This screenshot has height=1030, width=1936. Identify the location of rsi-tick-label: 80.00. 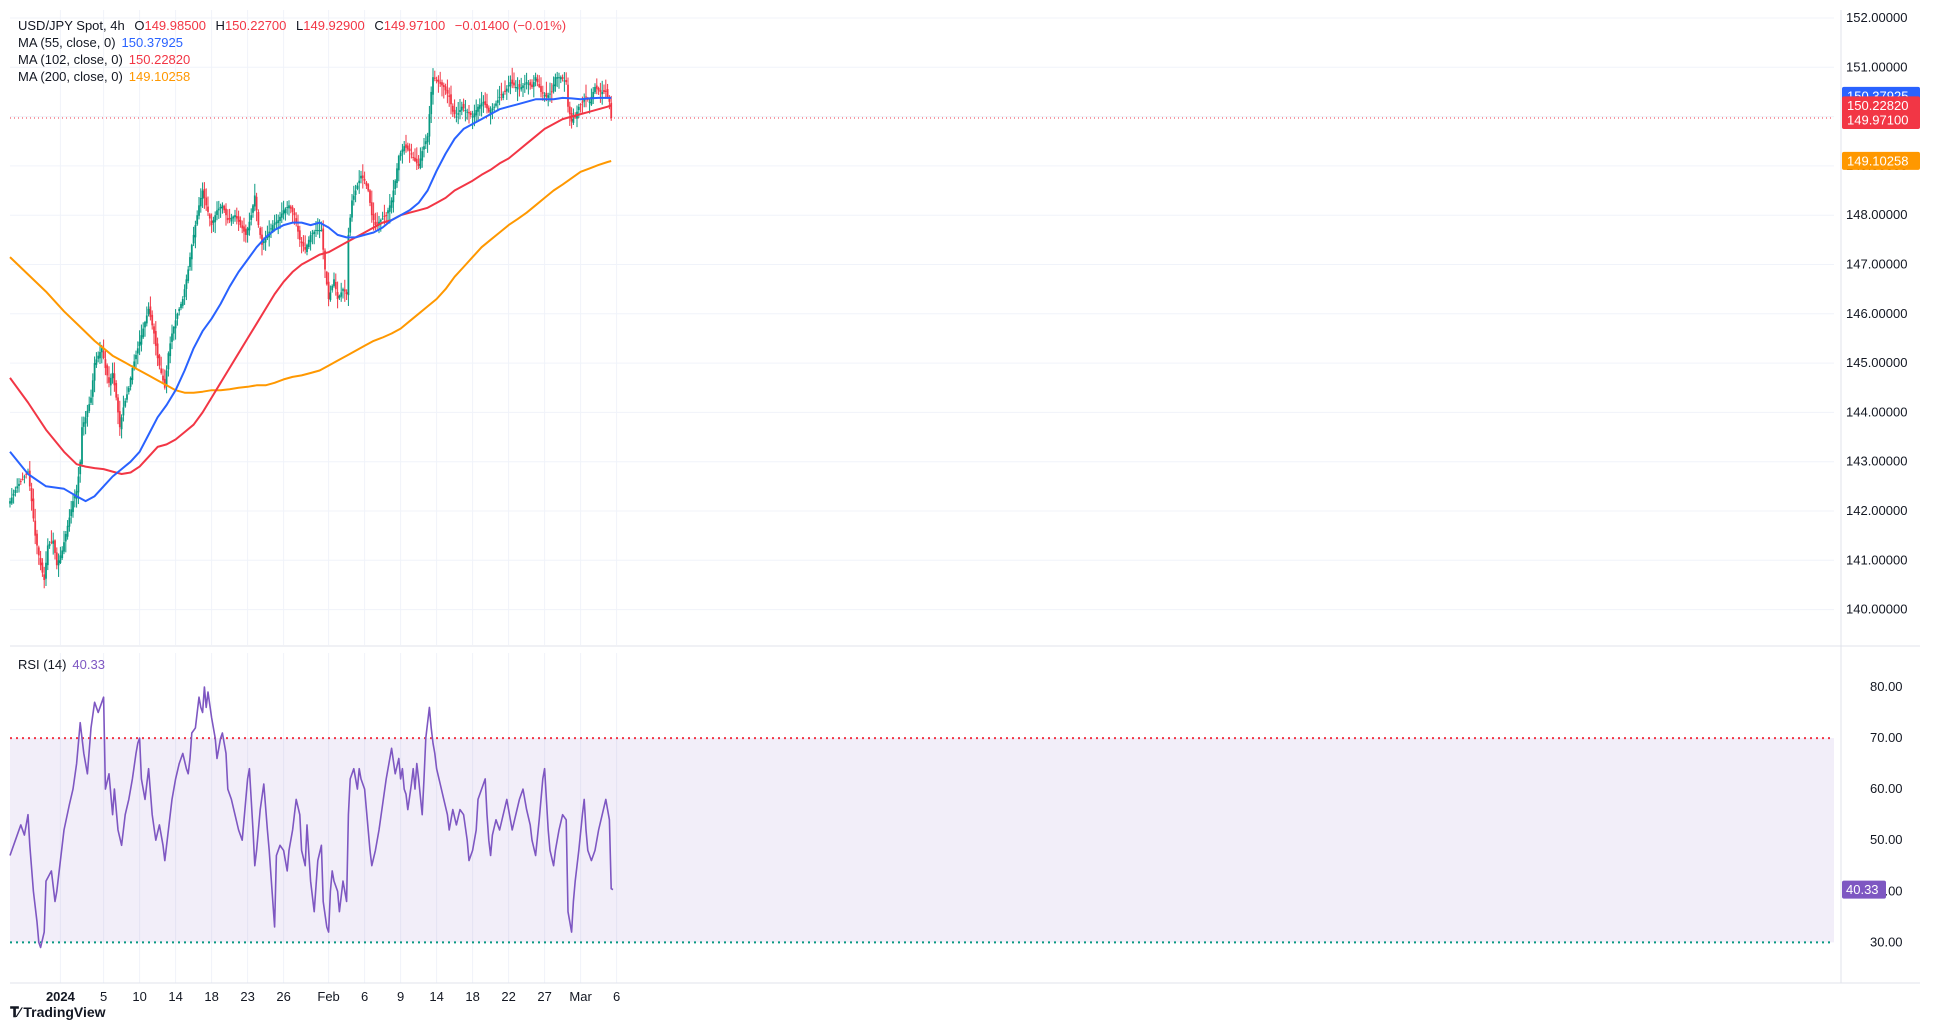
(1886, 686).